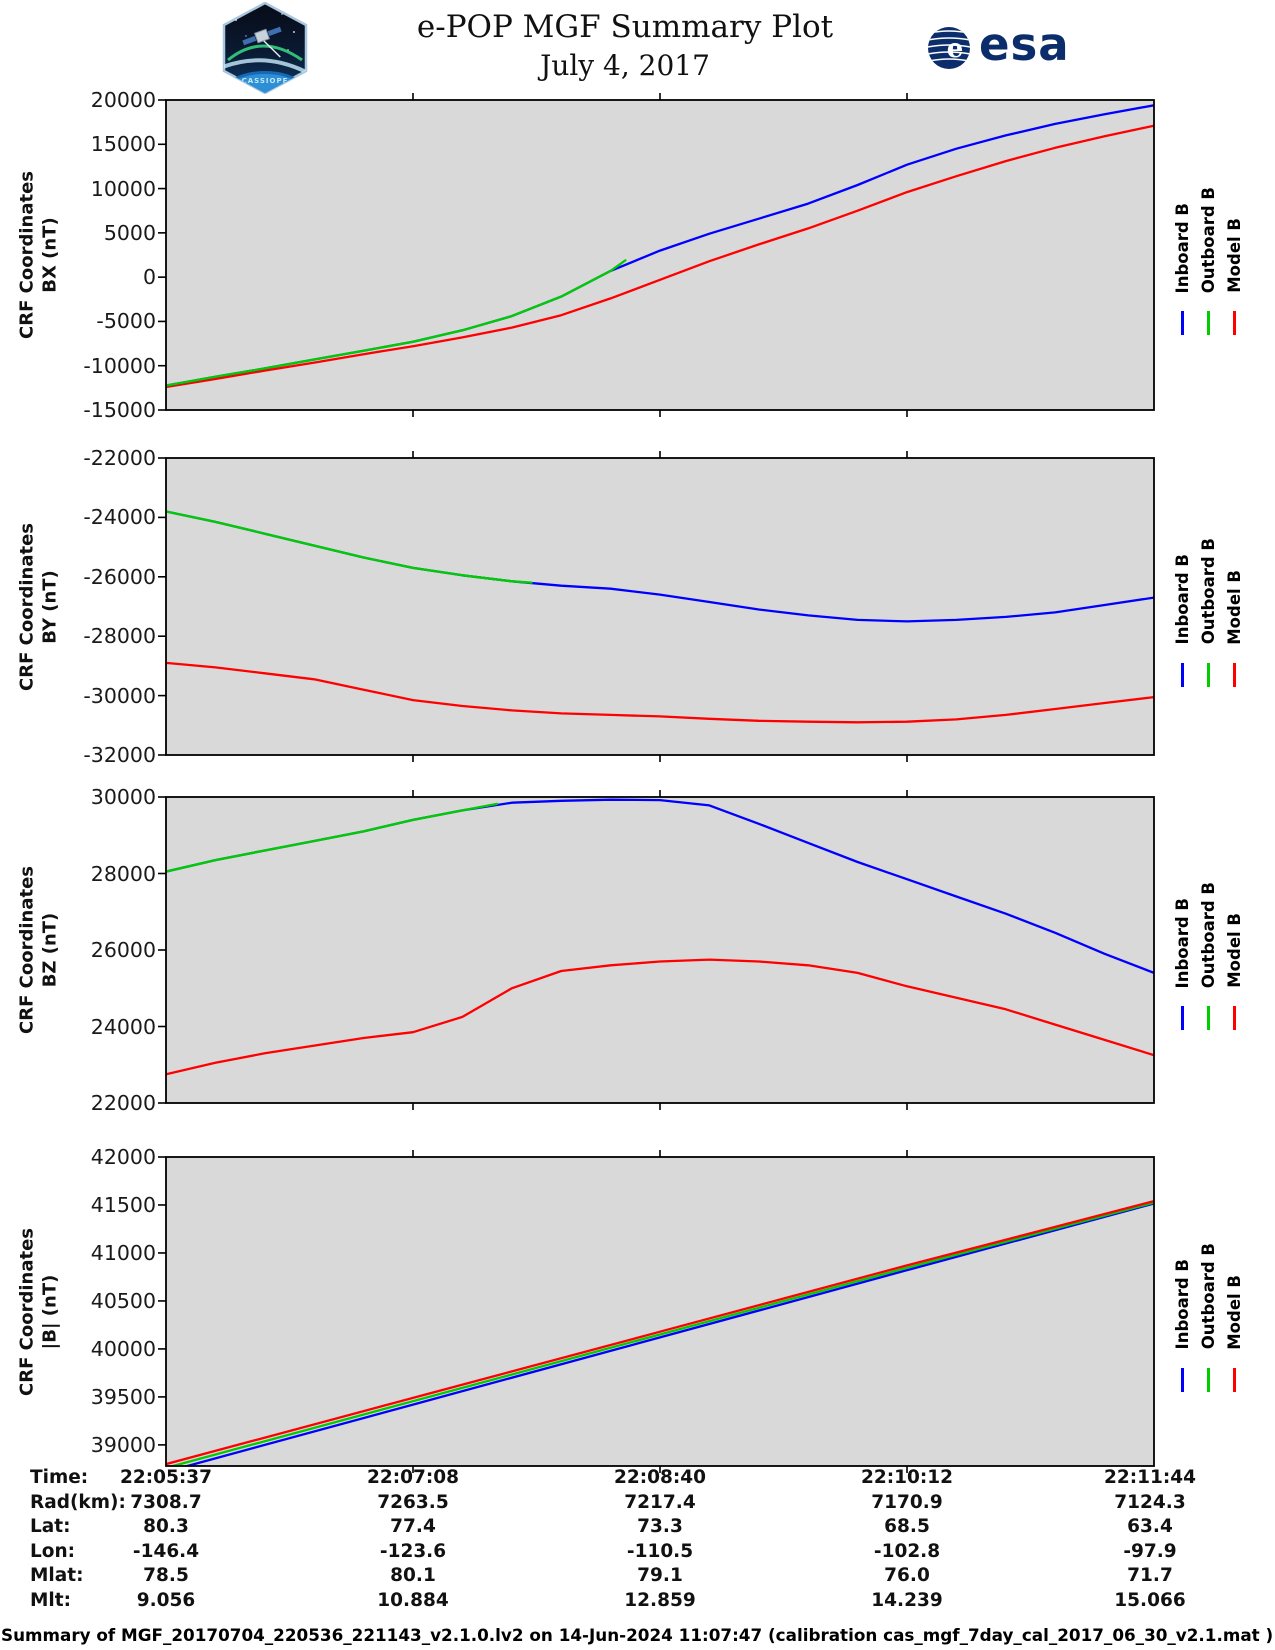  Describe the element at coordinates (123, 100) in the screenshot. I see `y-tick-label: 20000` at that location.